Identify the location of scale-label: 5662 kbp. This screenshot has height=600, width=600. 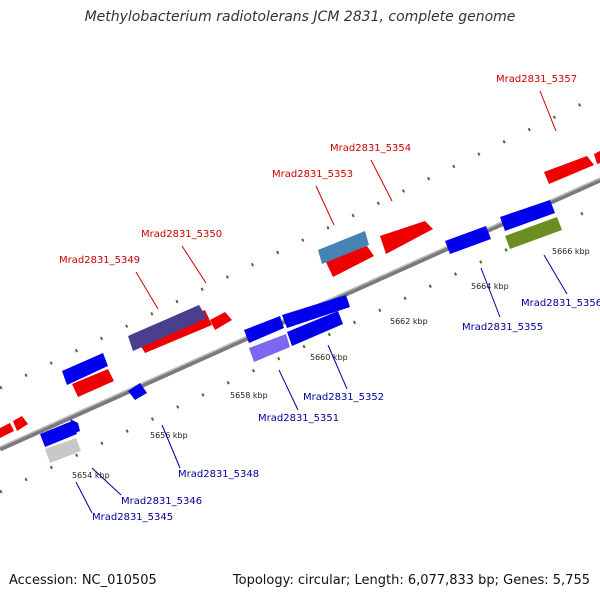
(409, 321).